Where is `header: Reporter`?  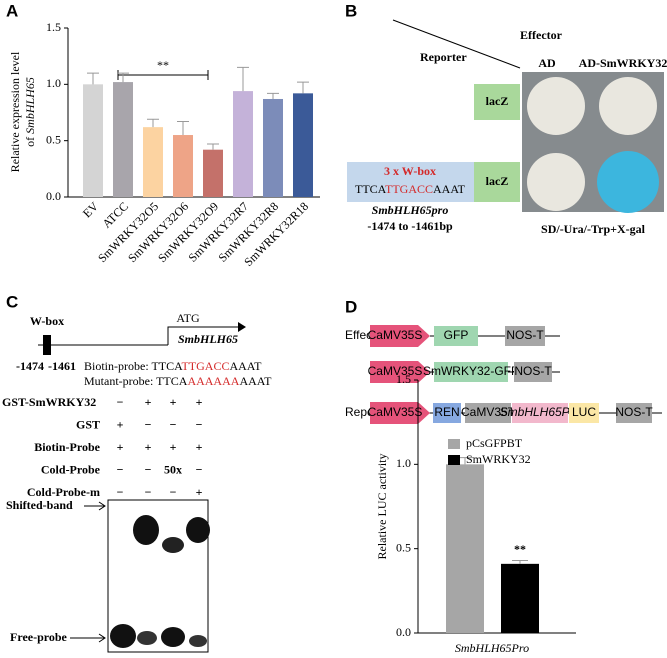 header: Reporter is located at coordinates (443, 57).